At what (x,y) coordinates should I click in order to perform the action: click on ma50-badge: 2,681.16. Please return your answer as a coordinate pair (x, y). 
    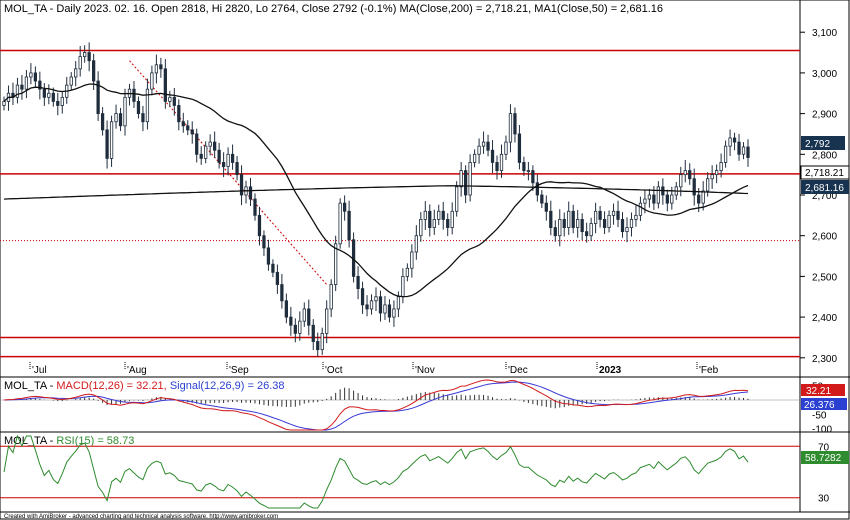
    Looking at the image, I should click on (825, 187).